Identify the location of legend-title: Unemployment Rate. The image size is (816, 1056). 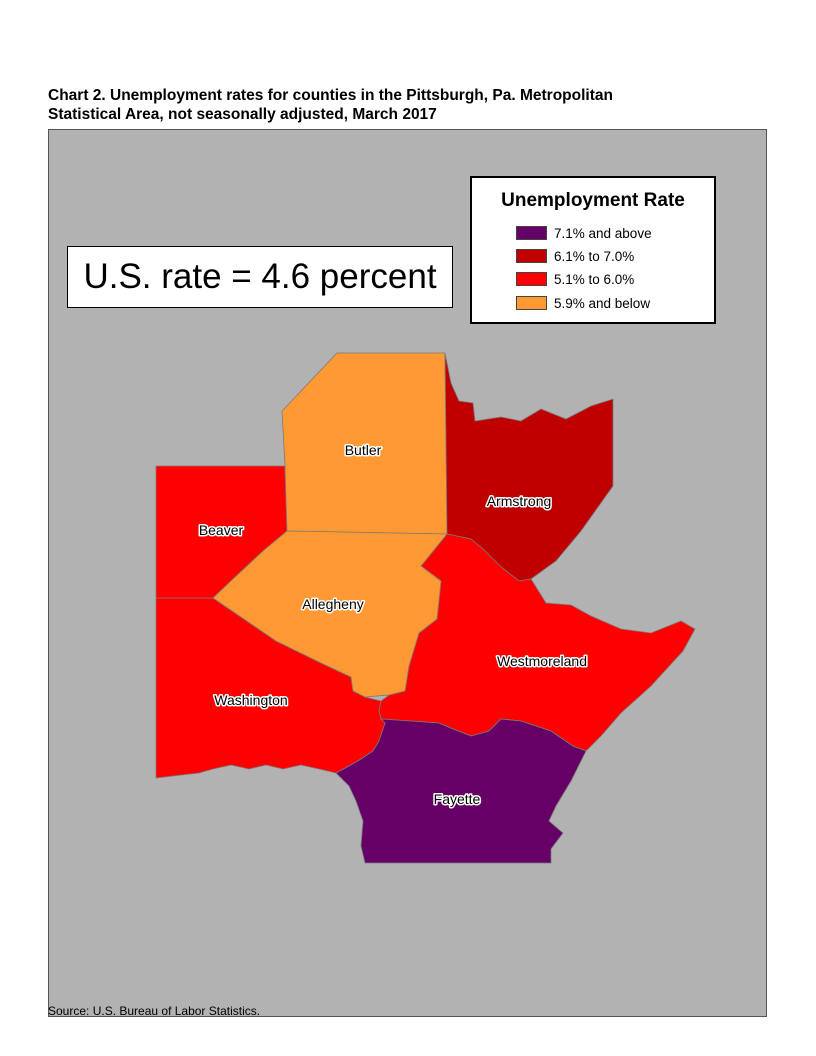
(593, 200).